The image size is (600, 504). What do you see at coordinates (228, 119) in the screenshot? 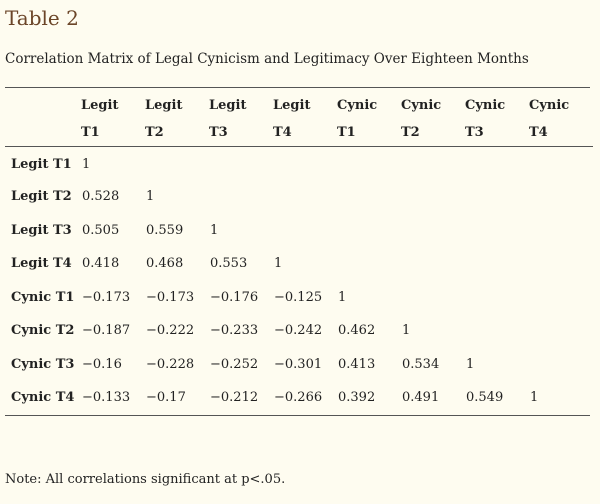
I see `column-header: Legit T3` at bounding box center [228, 119].